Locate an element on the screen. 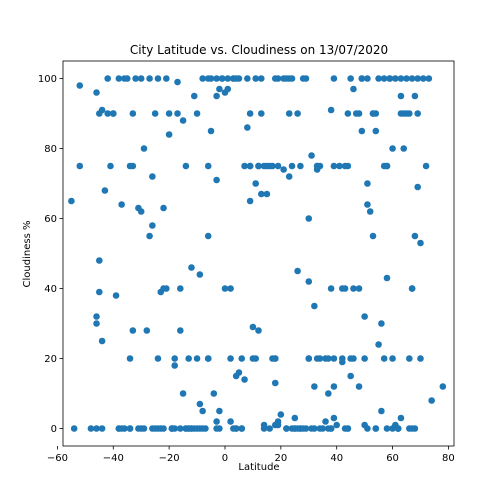 The height and width of the screenshot is (504, 504). y-tick-label: 0 is located at coordinates (54, 429).